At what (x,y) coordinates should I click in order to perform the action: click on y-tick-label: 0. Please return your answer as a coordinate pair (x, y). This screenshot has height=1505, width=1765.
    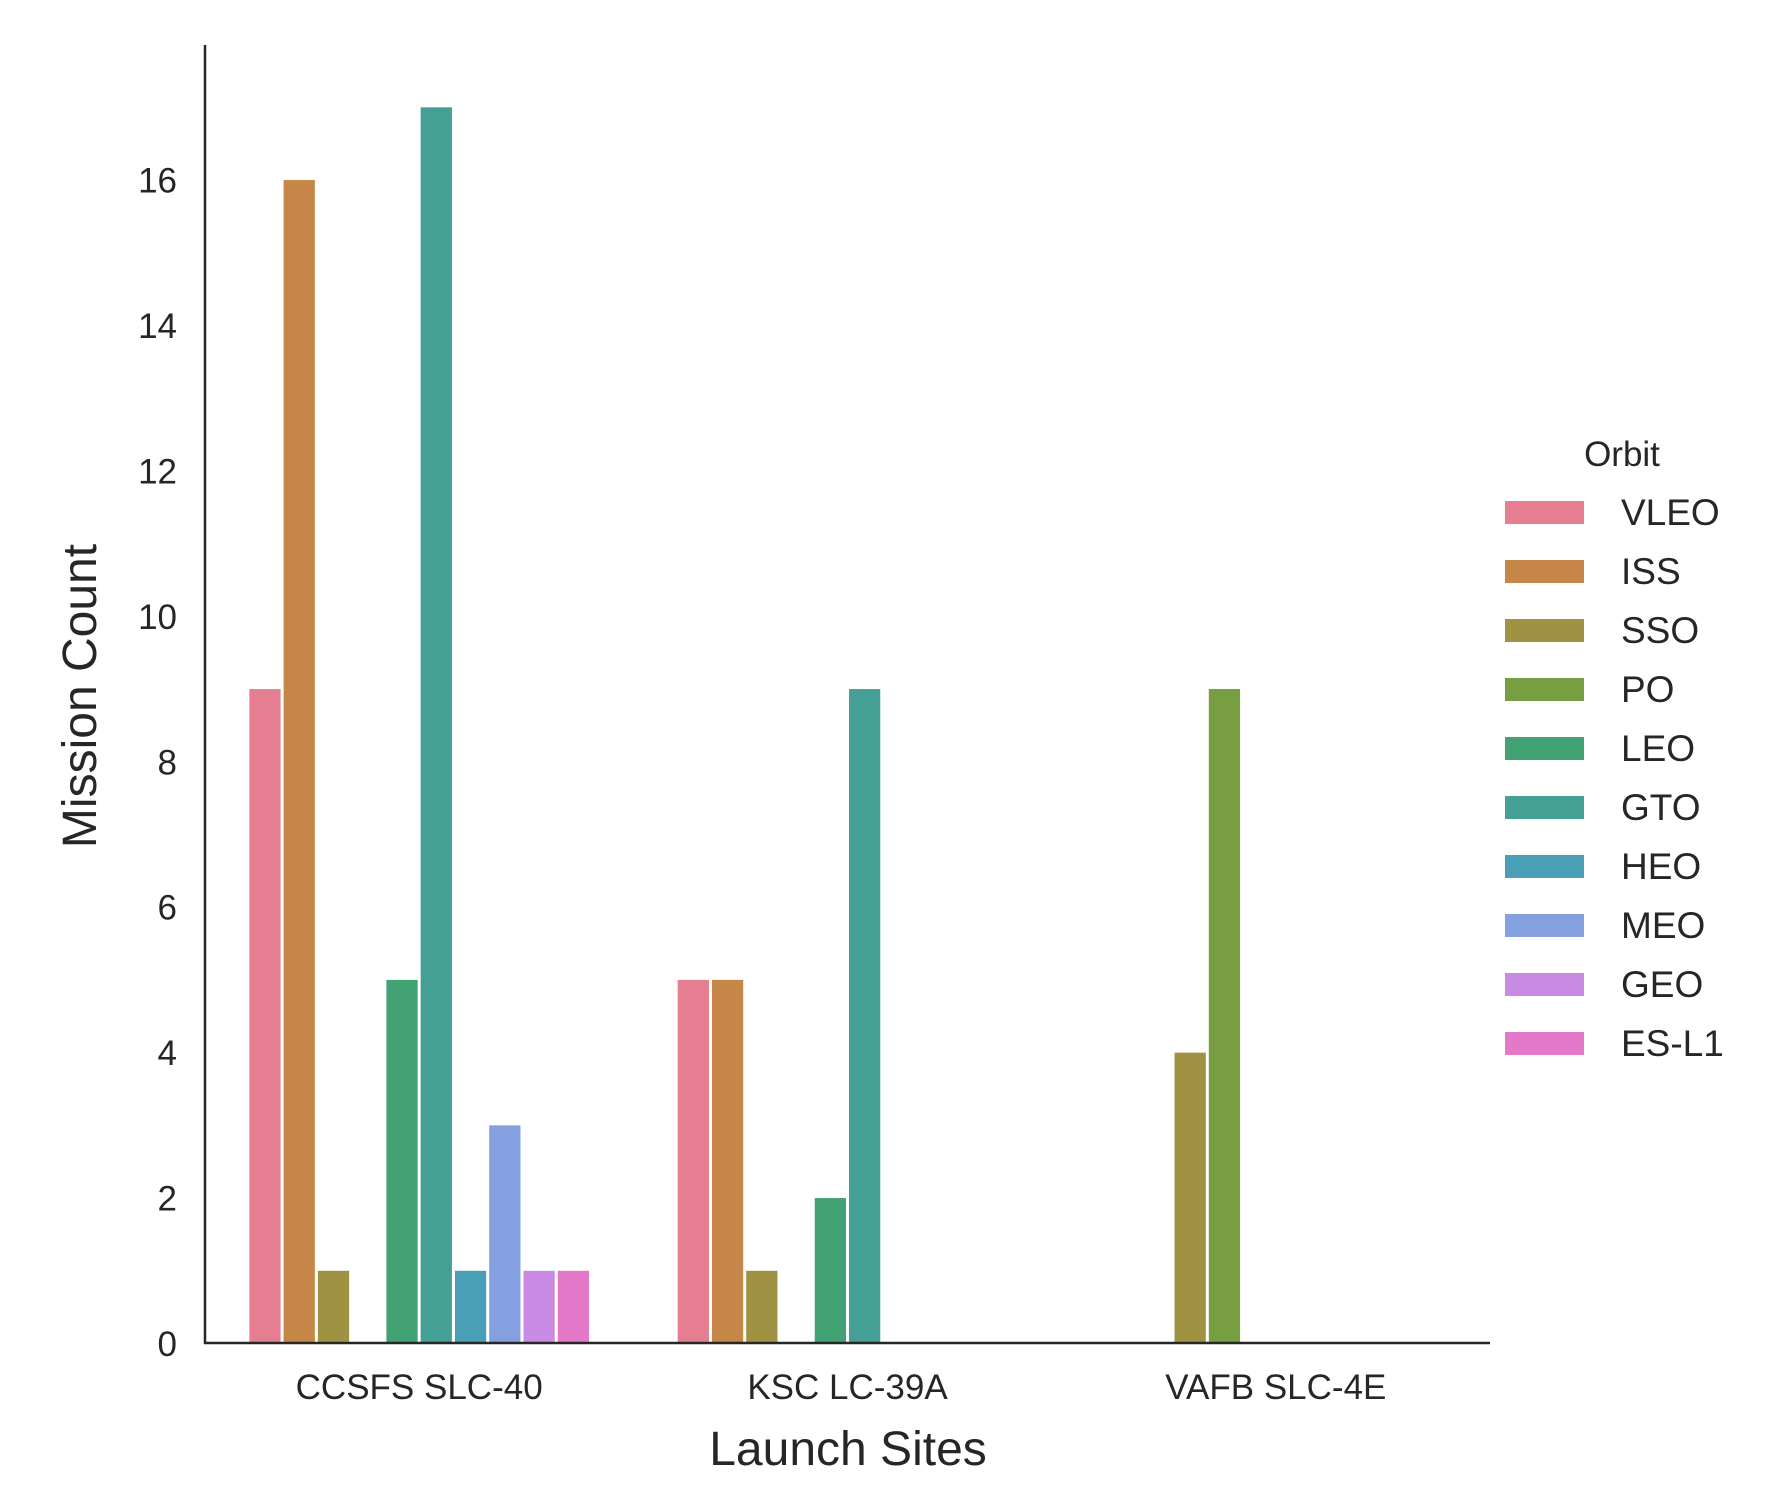
    Looking at the image, I should click on (167, 1344).